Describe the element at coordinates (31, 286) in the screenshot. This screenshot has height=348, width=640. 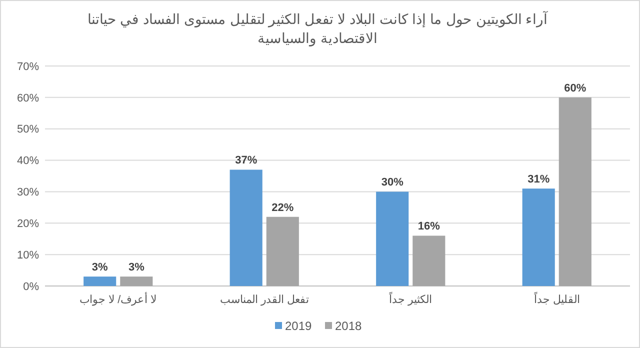
I see `y-tick-label: 0%` at that location.